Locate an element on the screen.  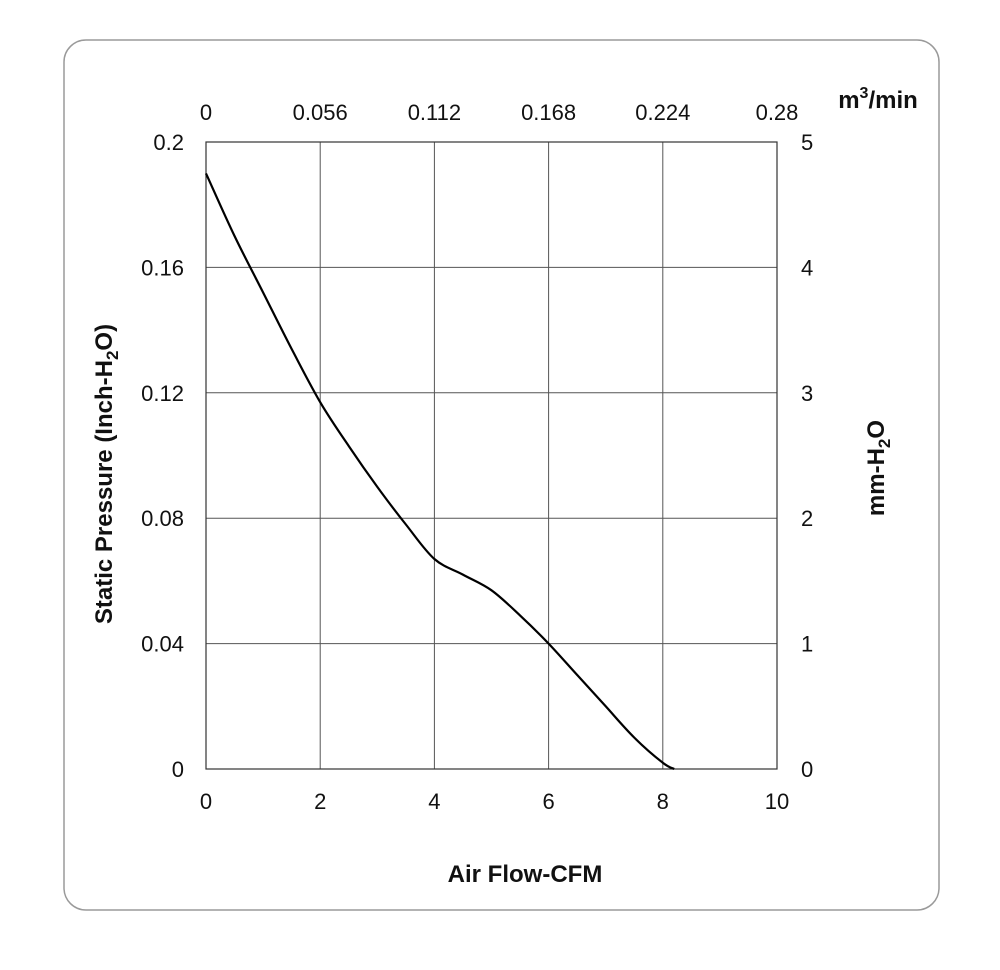
left-tick-label: 0.2 is located at coordinates (168, 142).